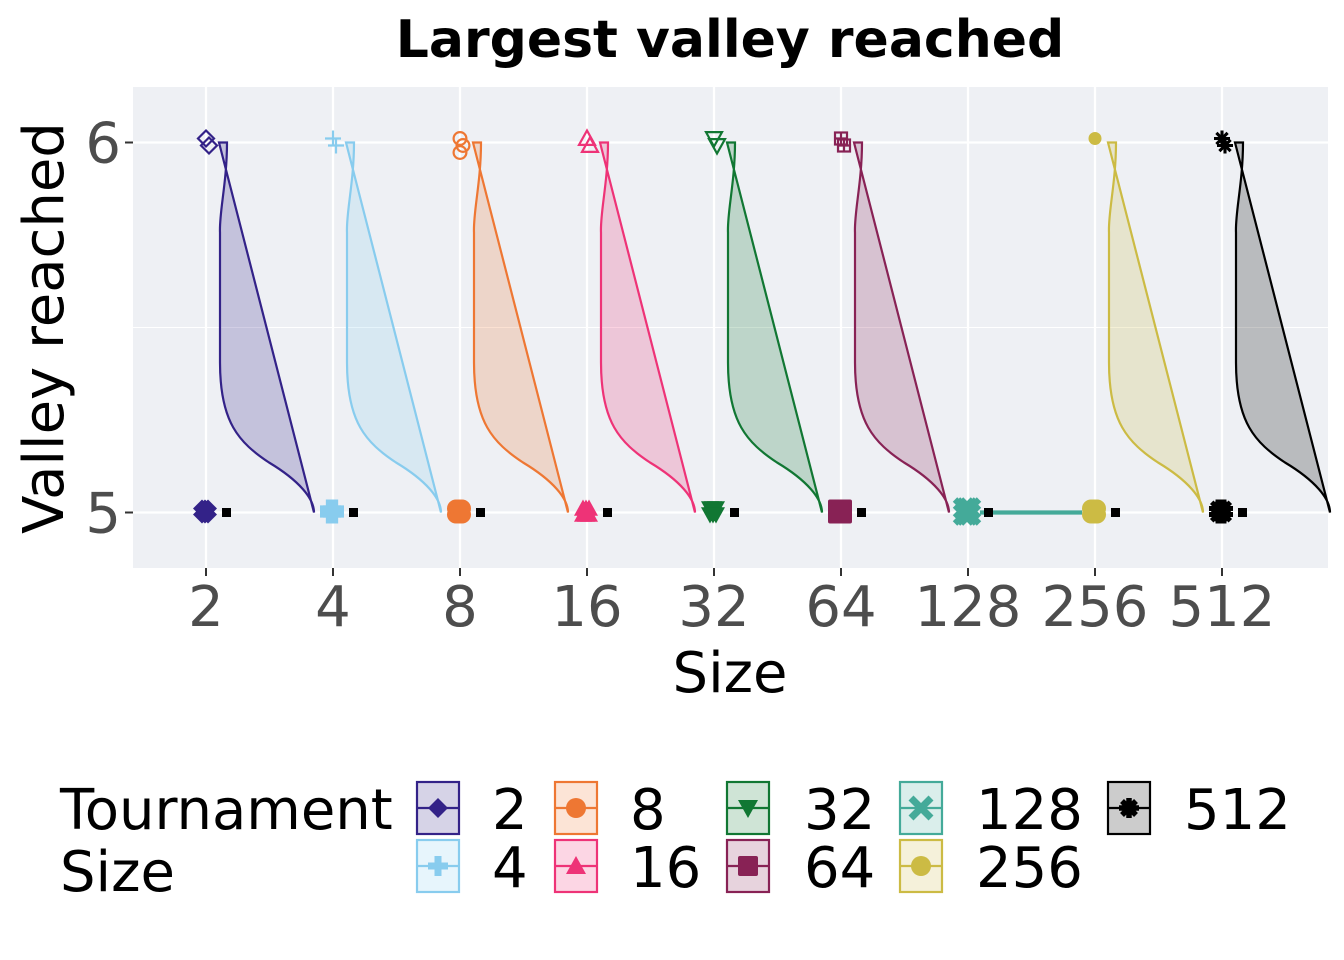  I want to click on y-axis-label: Valley reached, so click(44, 328).